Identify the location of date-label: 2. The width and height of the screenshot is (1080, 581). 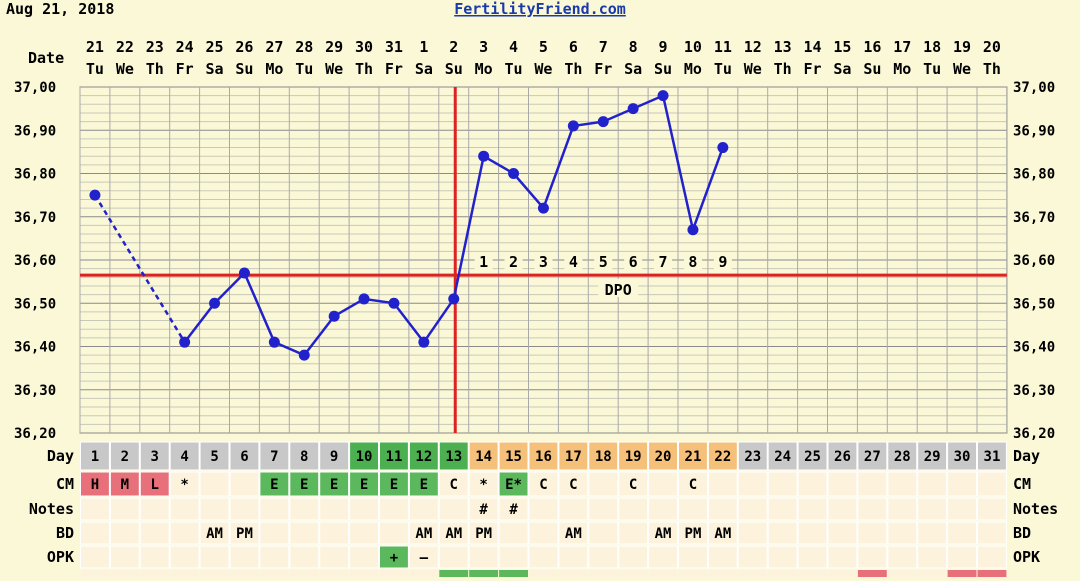
(453, 47).